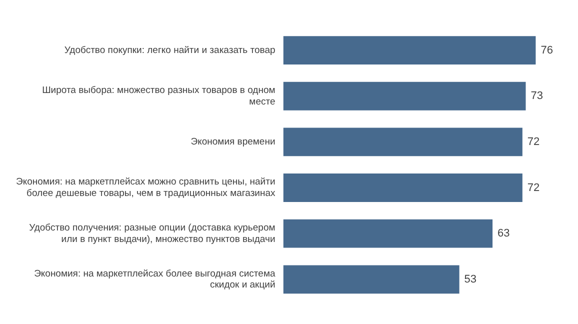 The height and width of the screenshot is (324, 578). What do you see at coordinates (170, 50) in the screenshot?
I see `y-tick-label: Удобство покупки: легко найти и заказать товар` at bounding box center [170, 50].